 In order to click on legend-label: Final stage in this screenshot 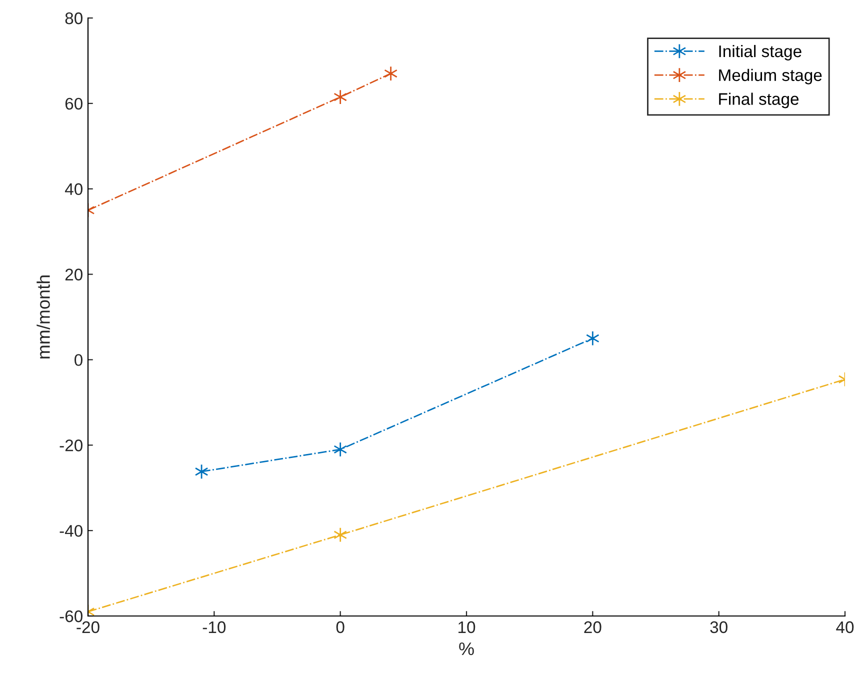, I will do `click(759, 100)`.